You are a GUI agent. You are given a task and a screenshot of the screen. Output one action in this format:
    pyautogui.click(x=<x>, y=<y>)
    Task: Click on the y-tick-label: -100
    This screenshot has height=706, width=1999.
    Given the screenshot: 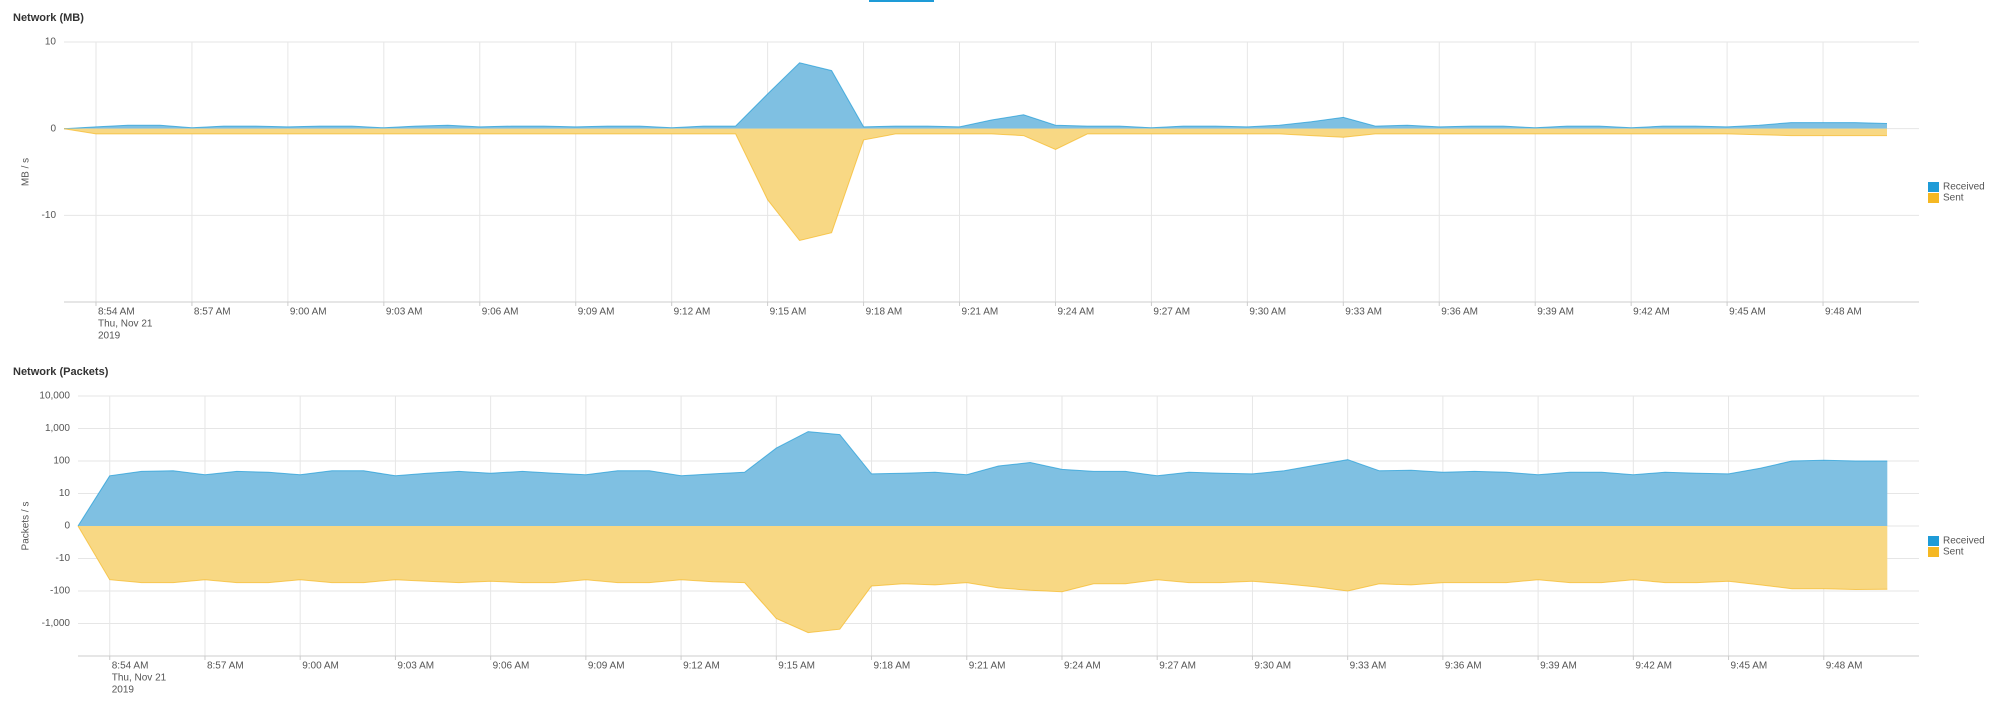 What is the action you would take?
    pyautogui.click(x=60, y=591)
    